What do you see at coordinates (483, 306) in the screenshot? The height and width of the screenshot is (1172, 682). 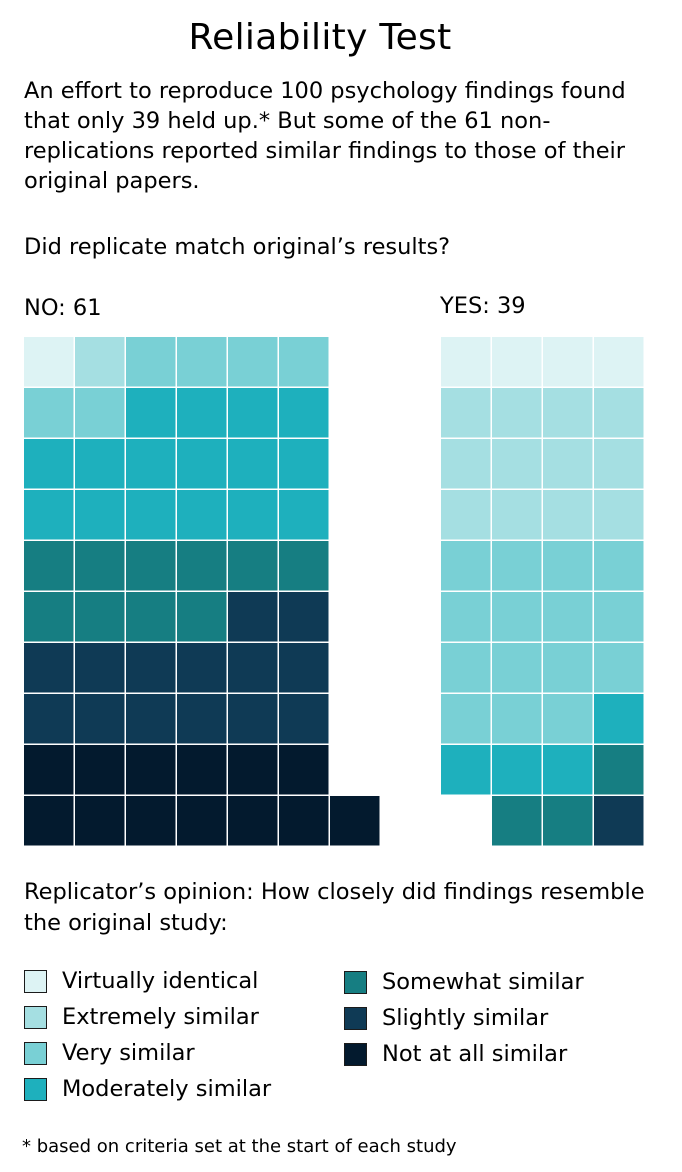 I see `yes-group-label: YES: 39` at bounding box center [483, 306].